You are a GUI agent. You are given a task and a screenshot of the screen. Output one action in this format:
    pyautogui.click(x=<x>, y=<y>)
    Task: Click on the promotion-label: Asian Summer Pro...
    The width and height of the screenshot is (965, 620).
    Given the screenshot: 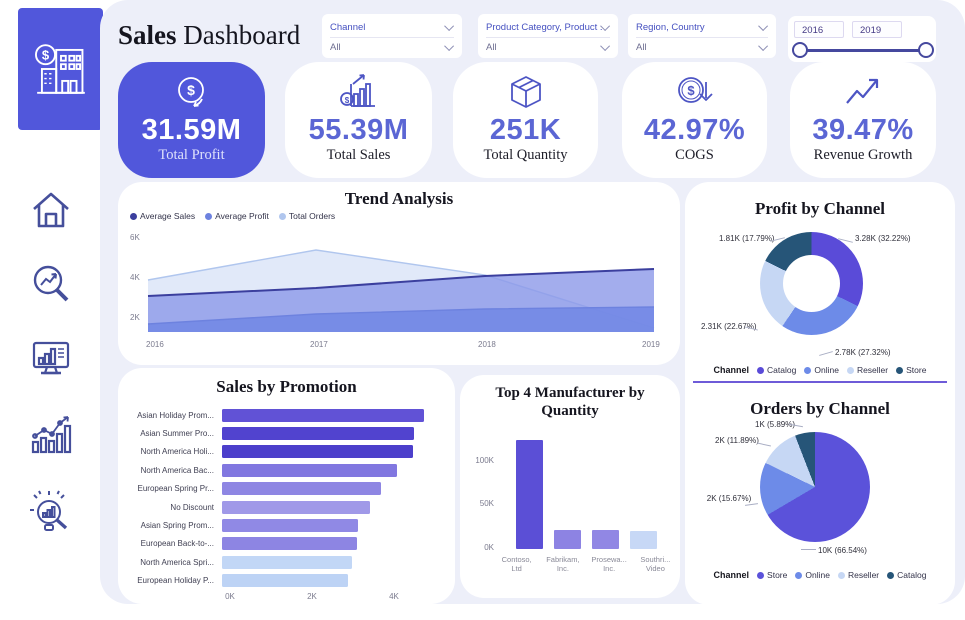 What is the action you would take?
    pyautogui.click(x=177, y=434)
    